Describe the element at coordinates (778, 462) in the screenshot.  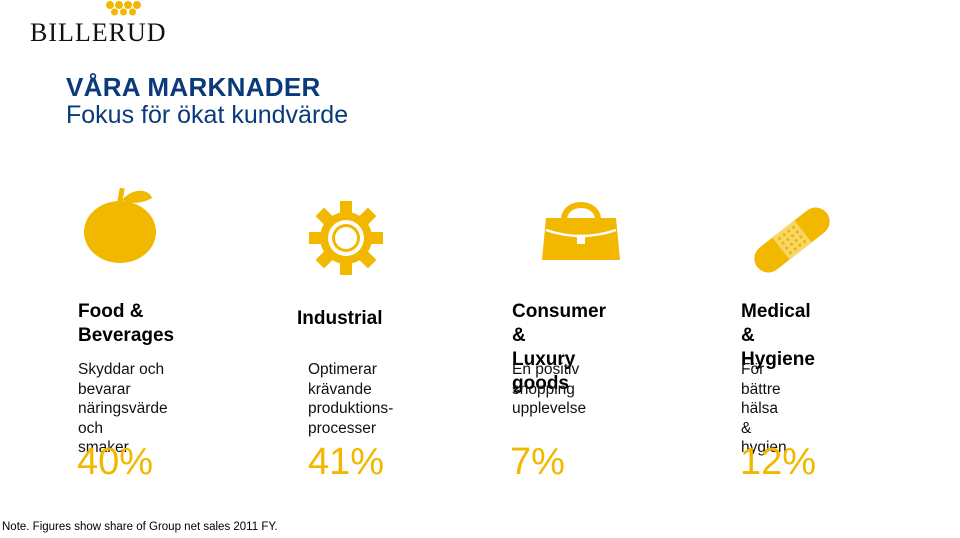
I see `market-share: 12%` at that location.